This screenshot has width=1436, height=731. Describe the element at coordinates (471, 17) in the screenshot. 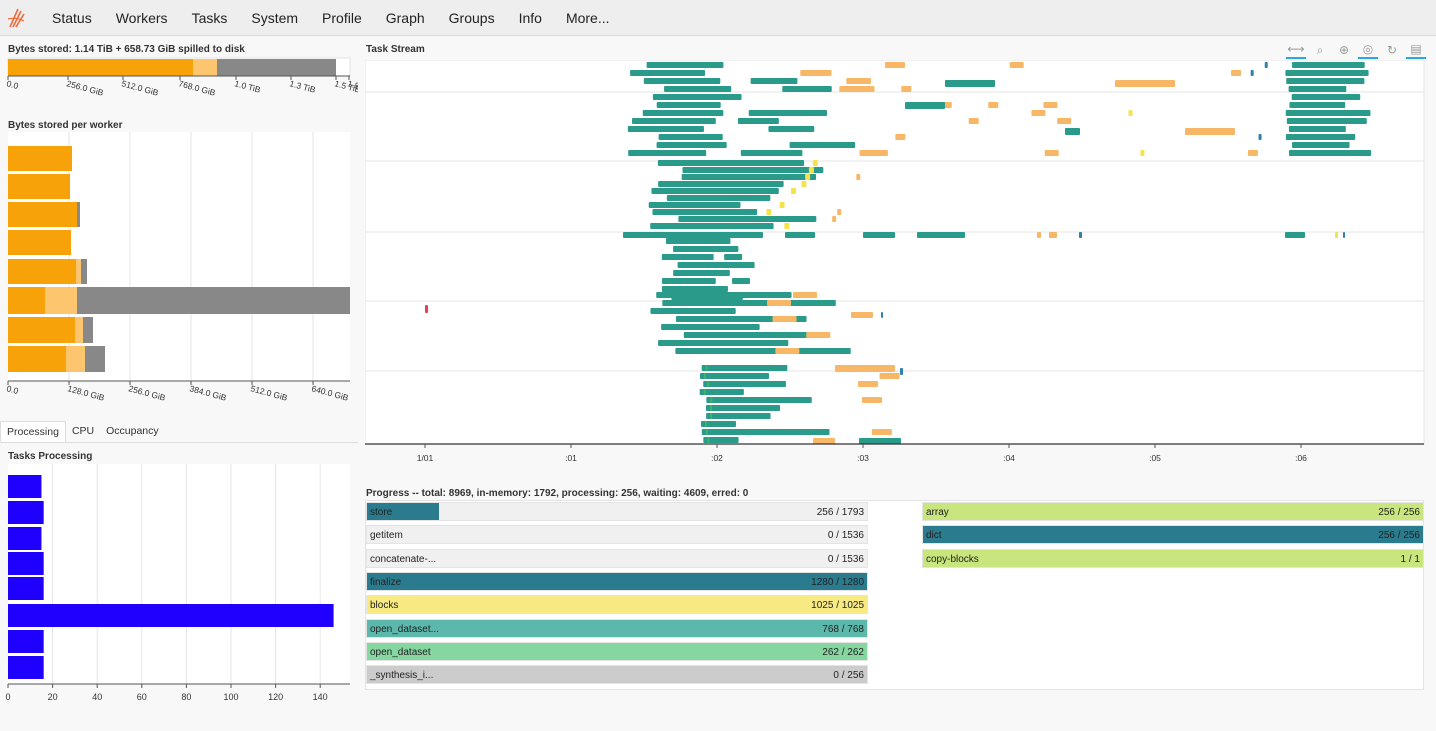

I see `nav-item-groups: Groups` at that location.